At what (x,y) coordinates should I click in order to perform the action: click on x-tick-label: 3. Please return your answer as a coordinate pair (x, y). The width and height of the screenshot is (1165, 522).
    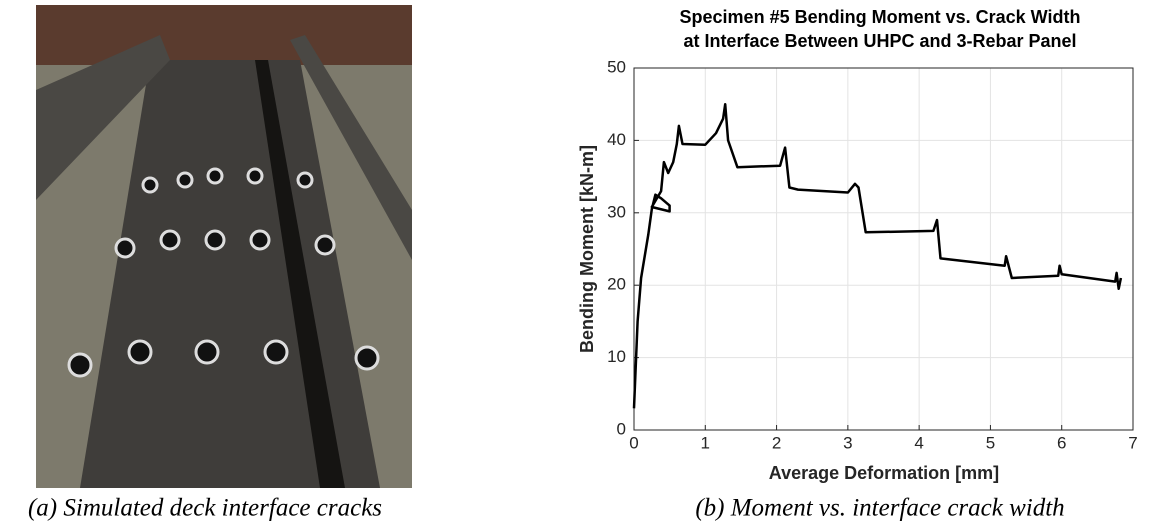
    Looking at the image, I should click on (847, 442).